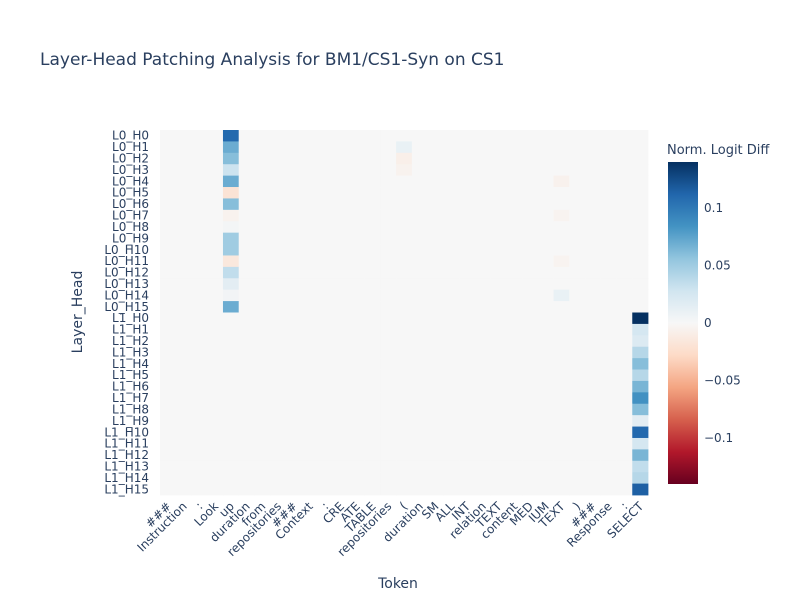  Describe the element at coordinates (708, 323) in the screenshot. I see `colorbar-tick-label: 0` at that location.